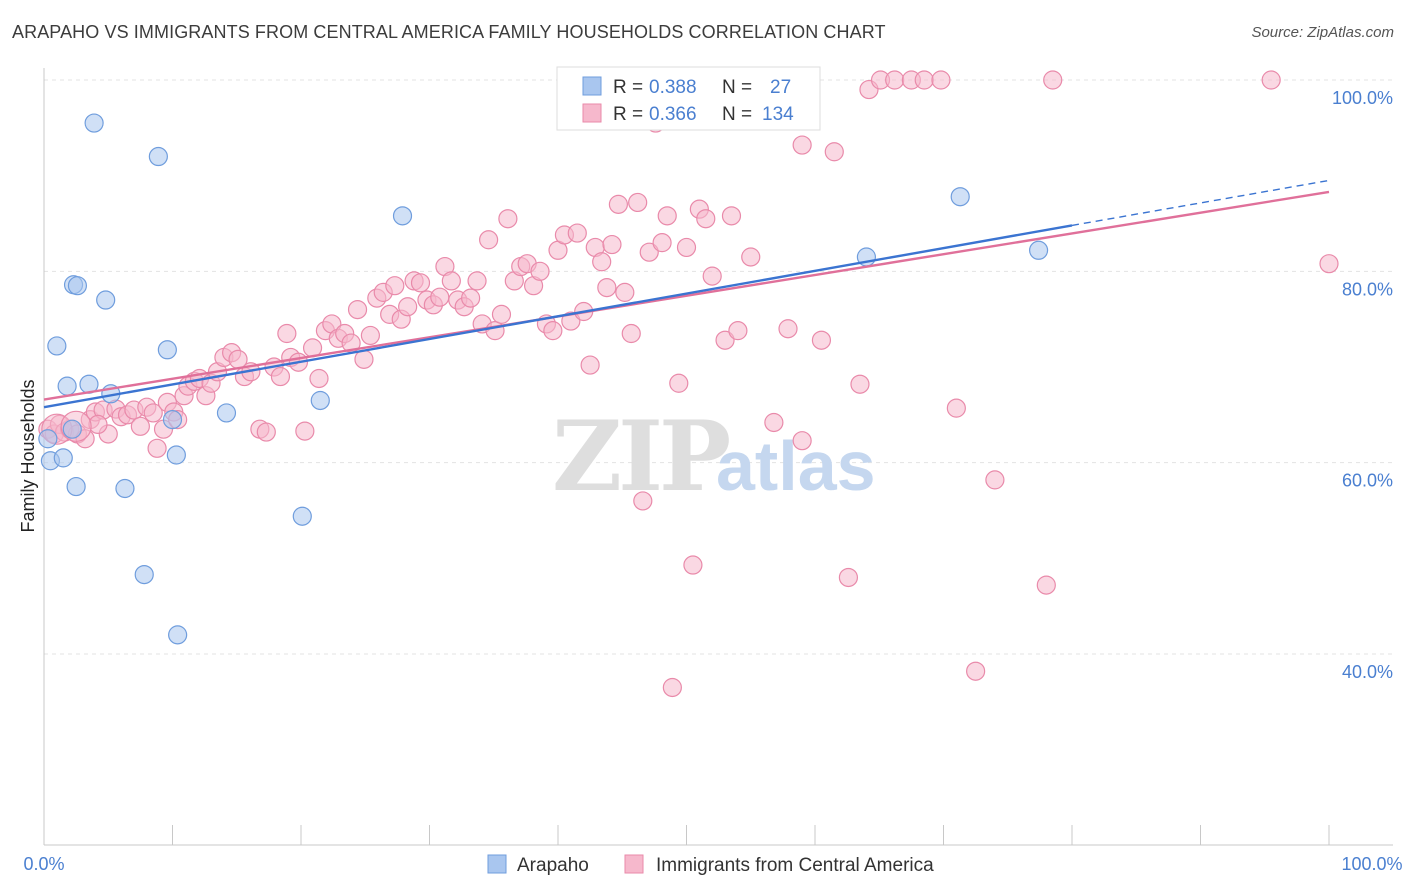  I want to click on legend-r-label-arapaho: R =, so click(628, 87).